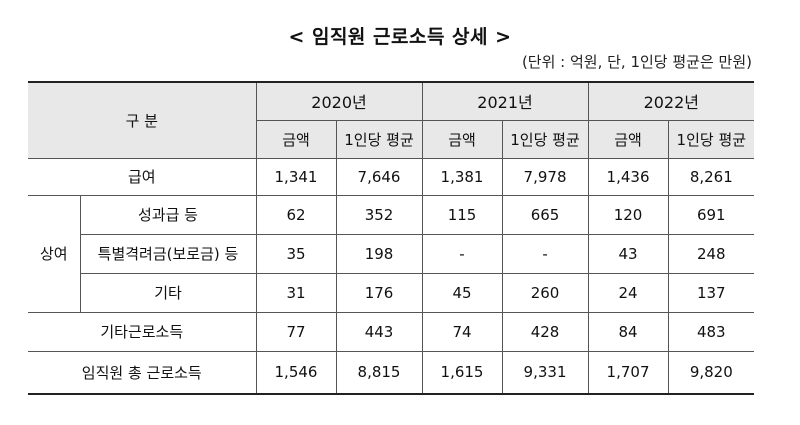 This screenshot has width=800, height=425. Describe the element at coordinates (54, 253) in the screenshot. I see `bonus-group-label: 상여` at that location.